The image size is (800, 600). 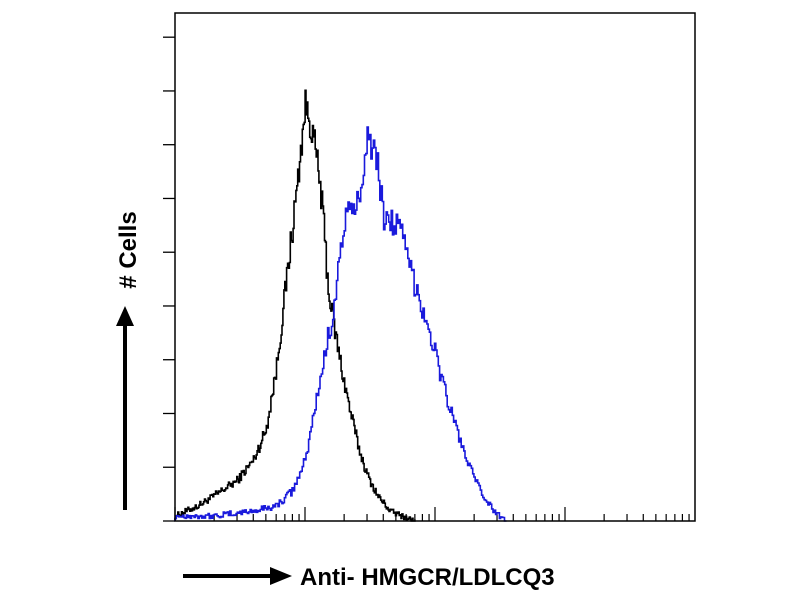 What do you see at coordinates (432, 514) in the screenshot?
I see `x-axis-ticks` at bounding box center [432, 514].